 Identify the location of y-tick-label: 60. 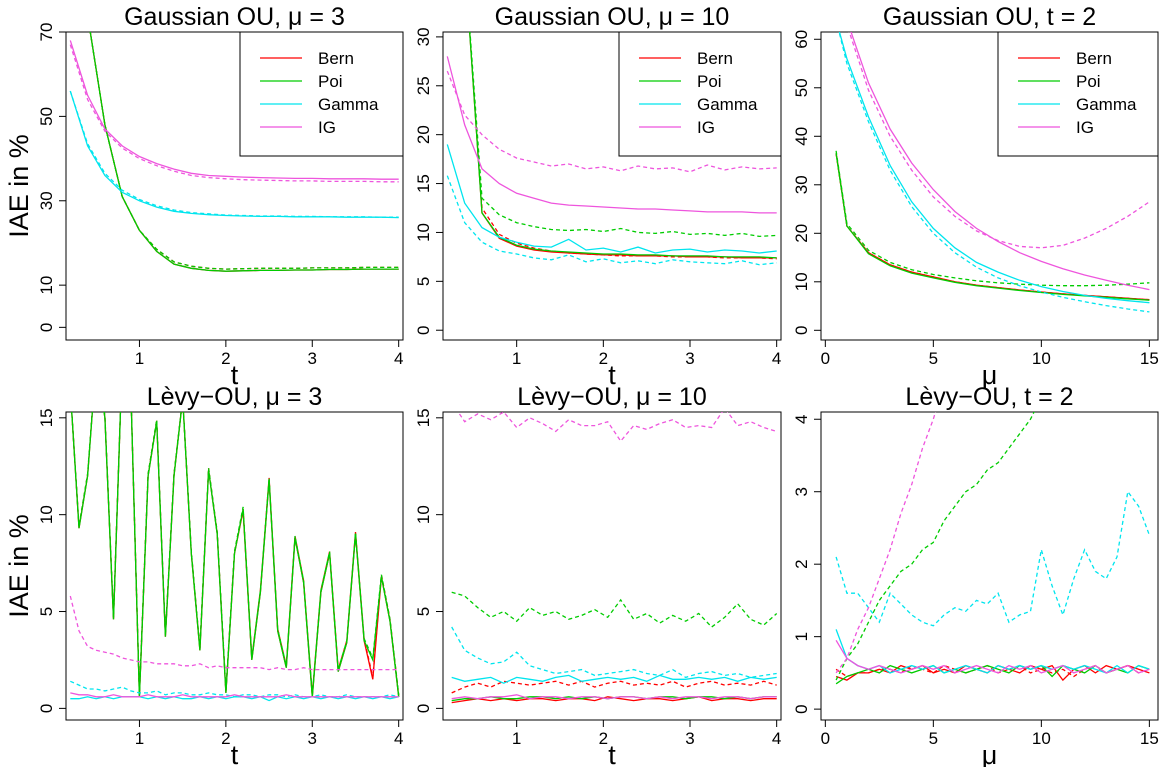
(801, 39).